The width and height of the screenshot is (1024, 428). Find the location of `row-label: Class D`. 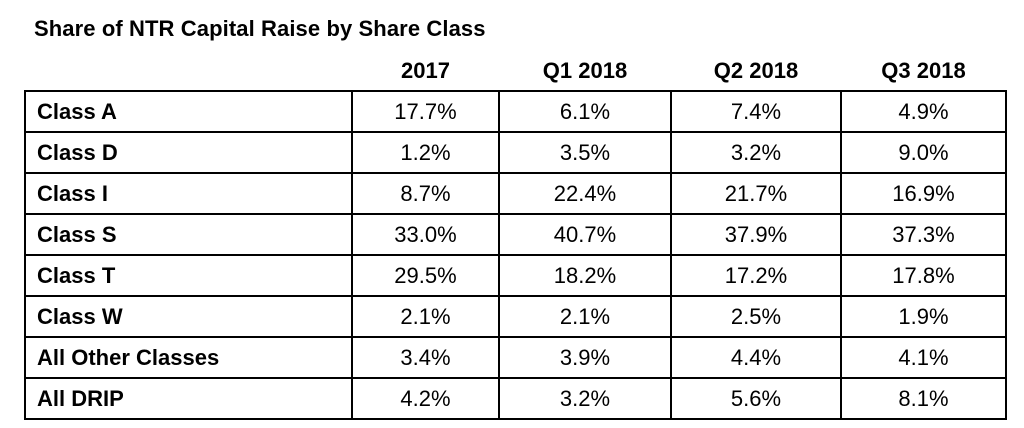

row-label: Class D is located at coordinates (188, 152).